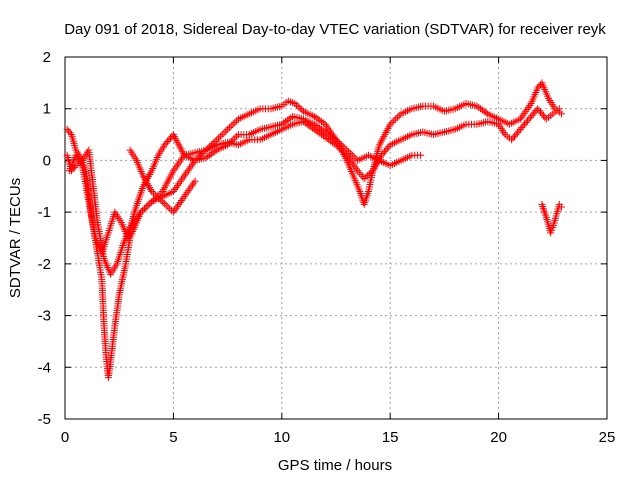 This screenshot has height=480, width=640. Describe the element at coordinates (47, 160) in the screenshot. I see `y-tick-label: 0` at that location.